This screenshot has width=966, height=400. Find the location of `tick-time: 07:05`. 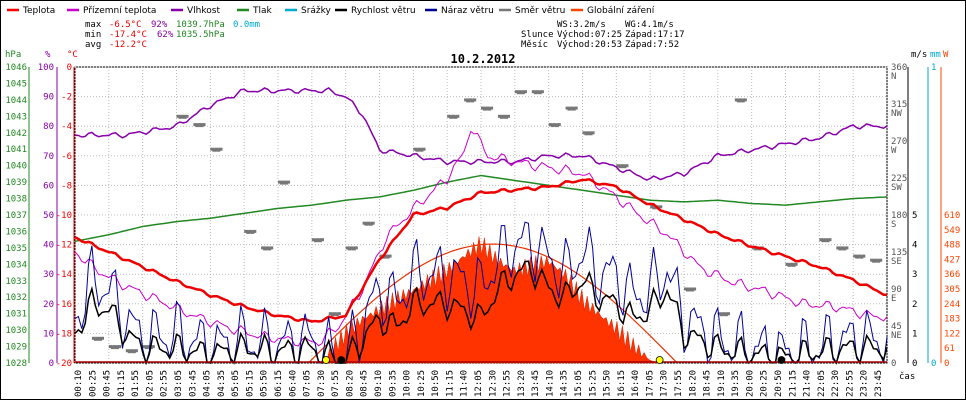

tick-time: 07:05 is located at coordinates (308, 383).